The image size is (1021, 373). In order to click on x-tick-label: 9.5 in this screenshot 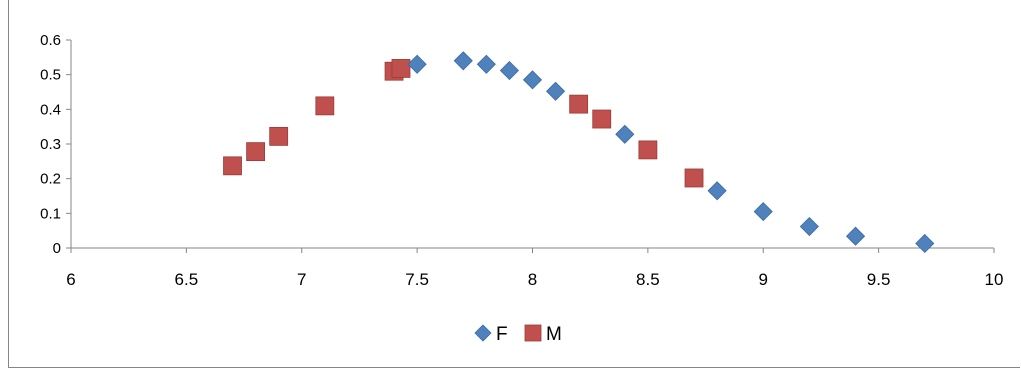, I will do `click(879, 279)`.